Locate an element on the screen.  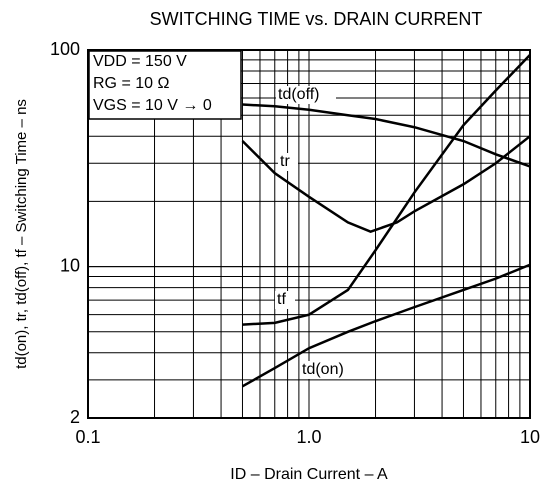
series-label: tf is located at coordinates (281, 299).